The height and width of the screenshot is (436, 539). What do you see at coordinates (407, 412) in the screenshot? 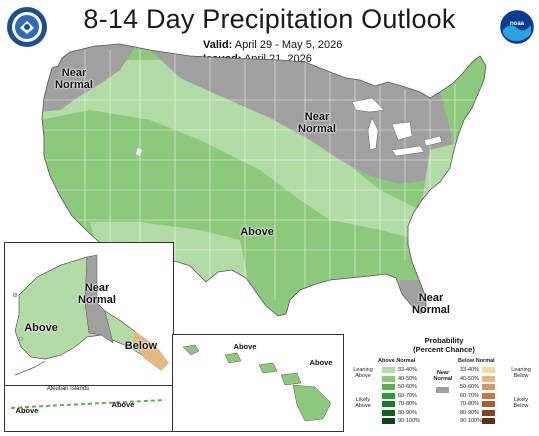
I see `legend-above-range: 80-90%` at bounding box center [407, 412].